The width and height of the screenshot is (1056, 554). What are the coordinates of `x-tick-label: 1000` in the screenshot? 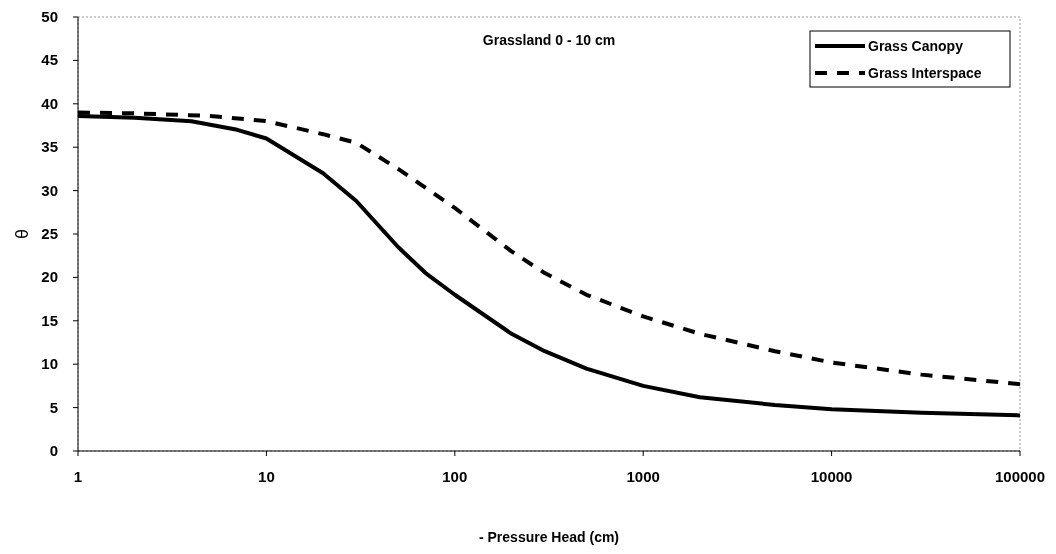 It's located at (643, 476).